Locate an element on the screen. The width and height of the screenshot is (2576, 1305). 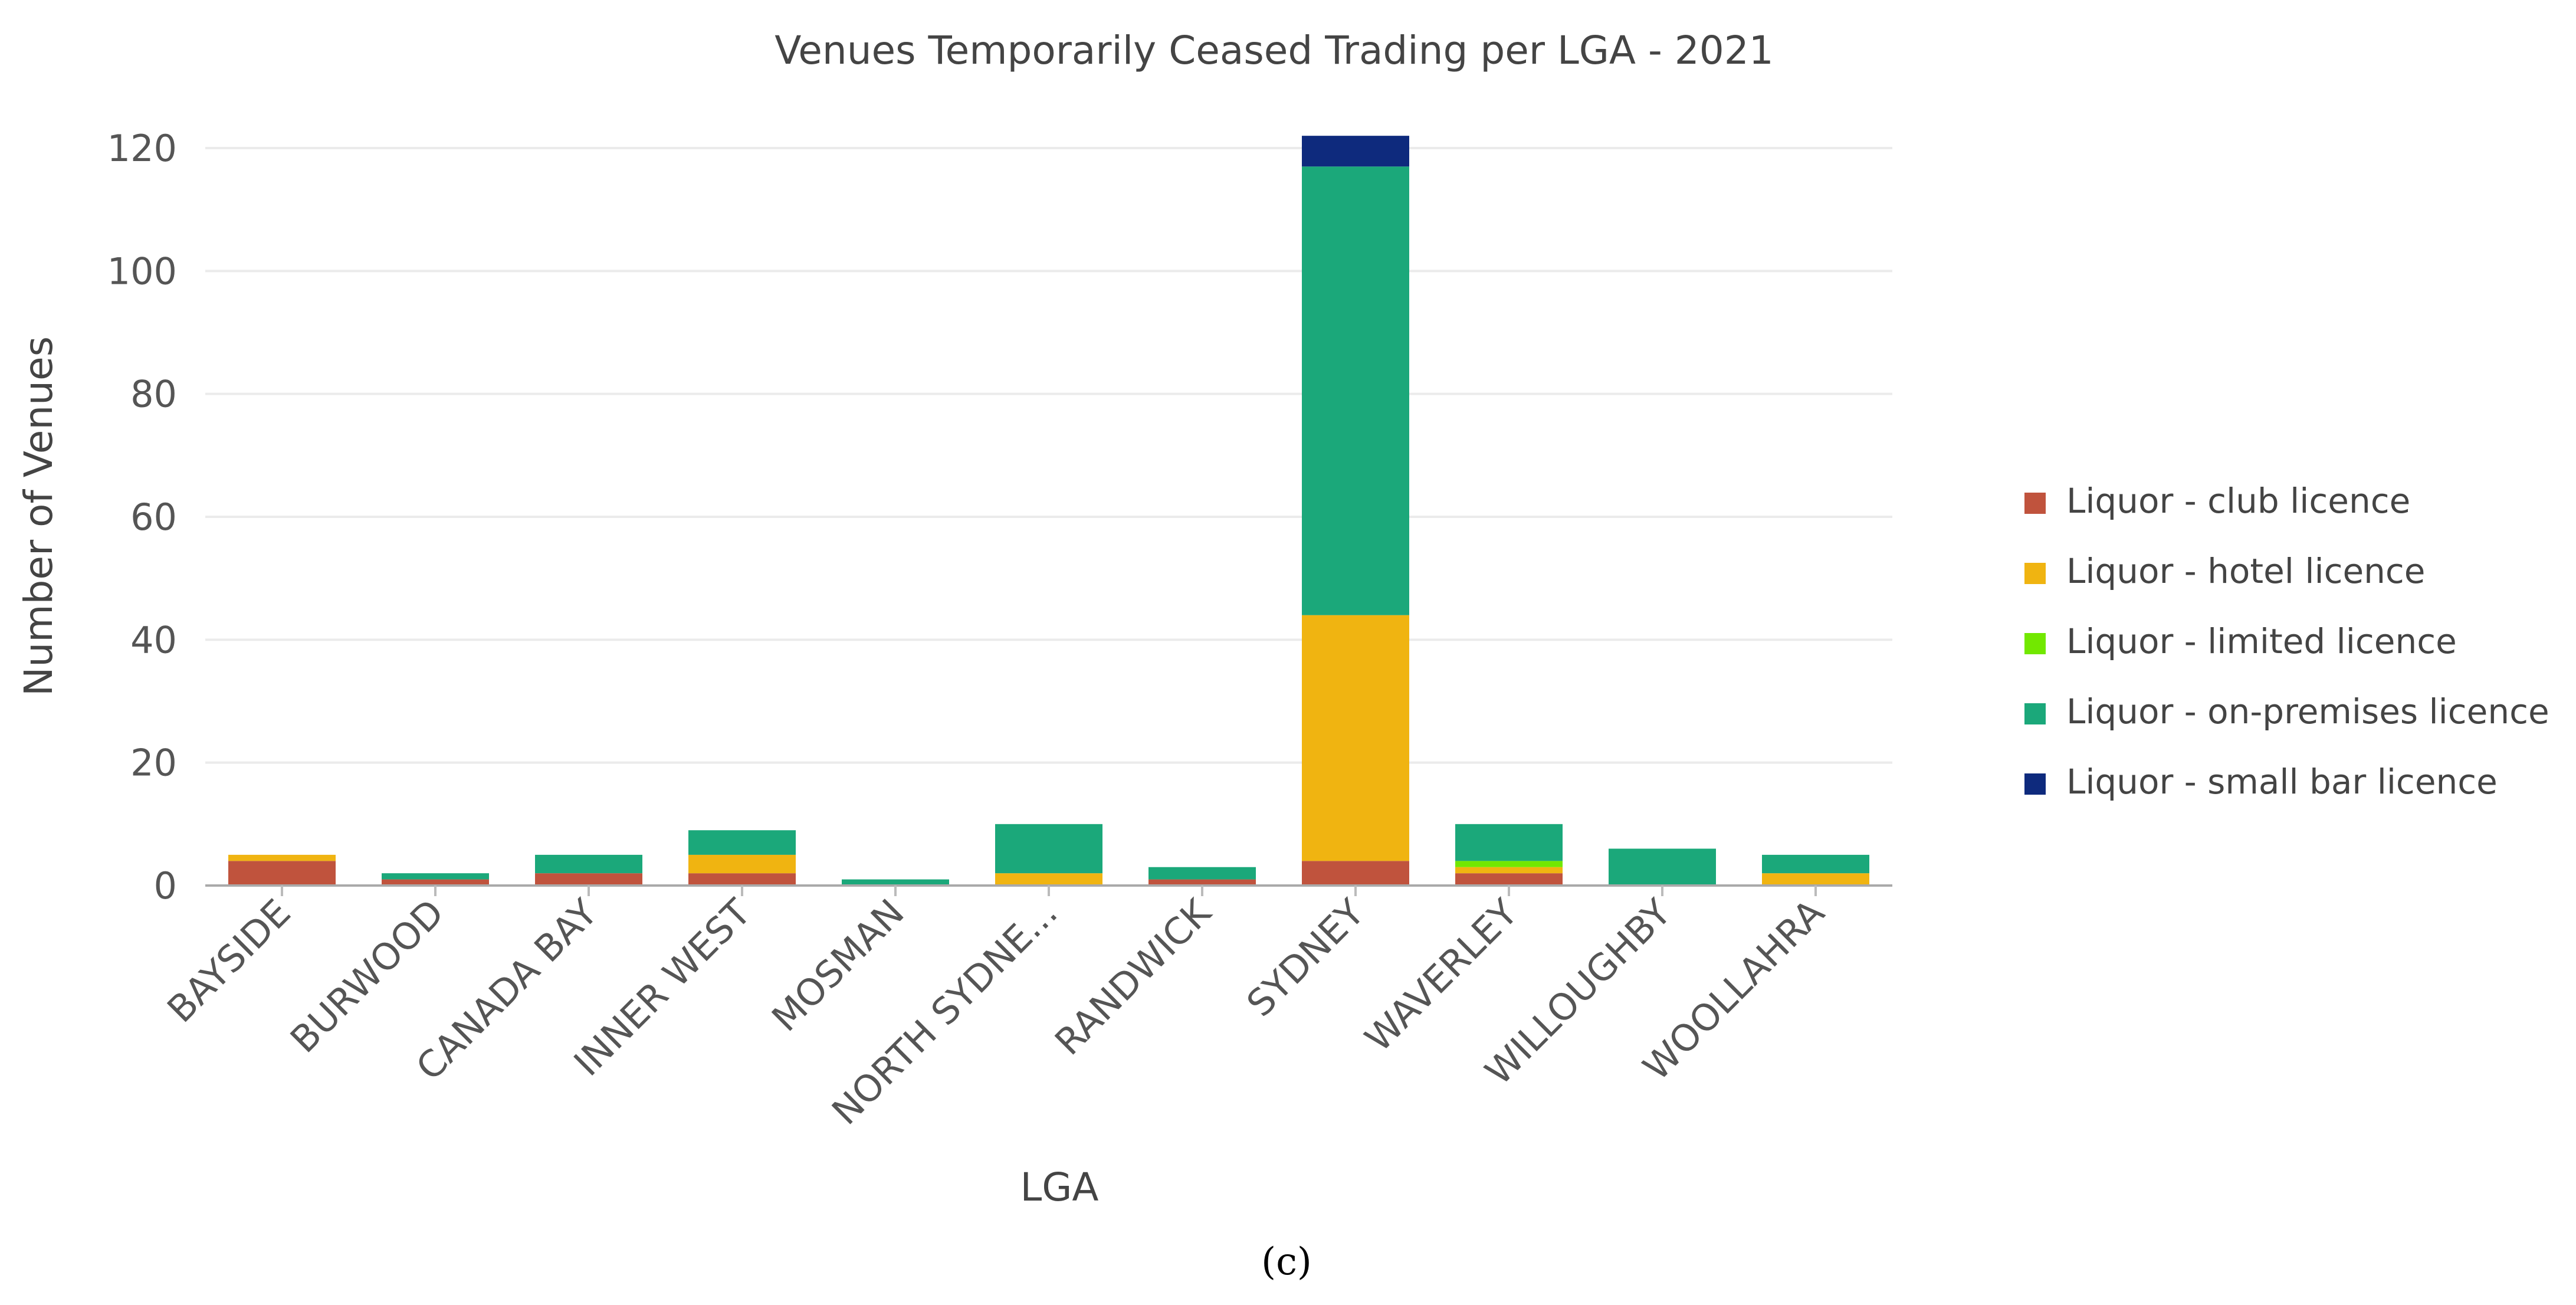
legend-item: Liquor - limited licence is located at coordinates (2240, 641).